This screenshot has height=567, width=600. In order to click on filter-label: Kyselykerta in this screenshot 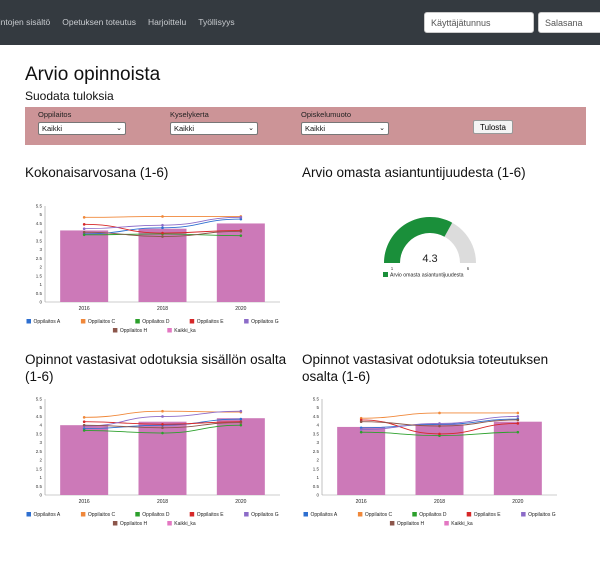, I will do `click(189, 114)`.